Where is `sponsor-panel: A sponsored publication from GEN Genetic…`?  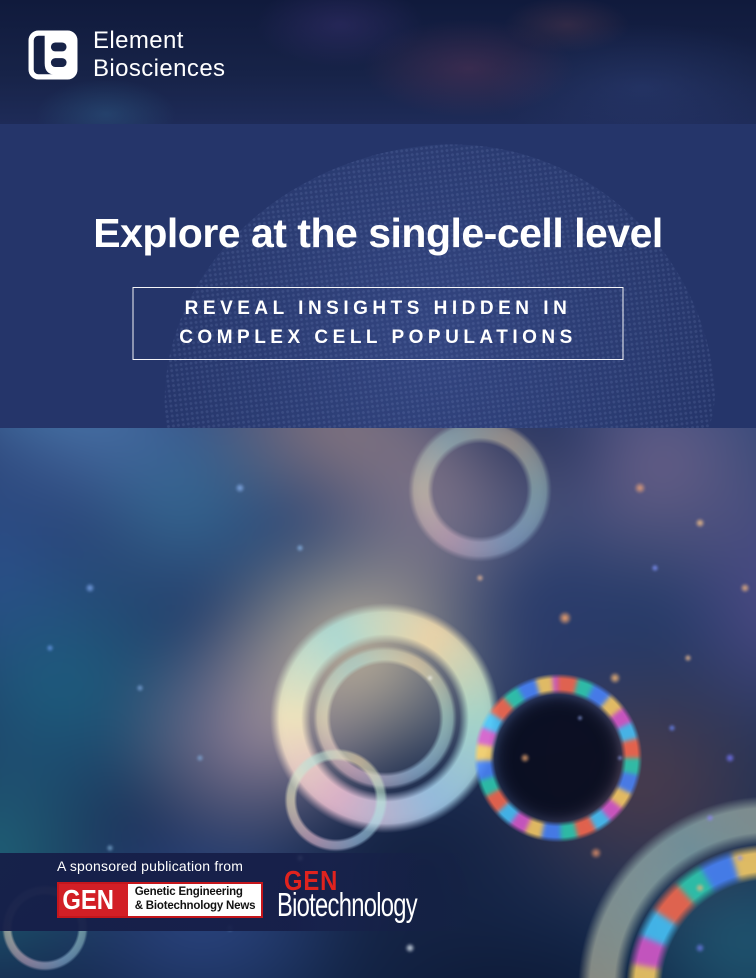
sponsor-panel: A sponsored publication from GEN Genetic… is located at coordinates (240, 892).